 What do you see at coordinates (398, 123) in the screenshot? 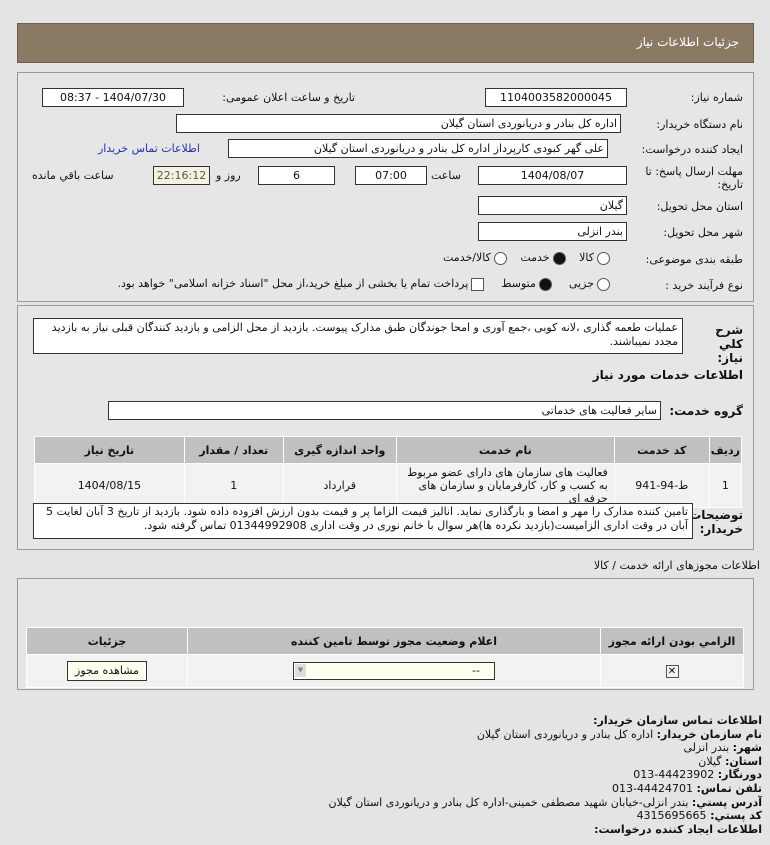
I see `buyer-org-field: اداره کل بنادر و دریانوردی استان گیلان` at bounding box center [398, 123].